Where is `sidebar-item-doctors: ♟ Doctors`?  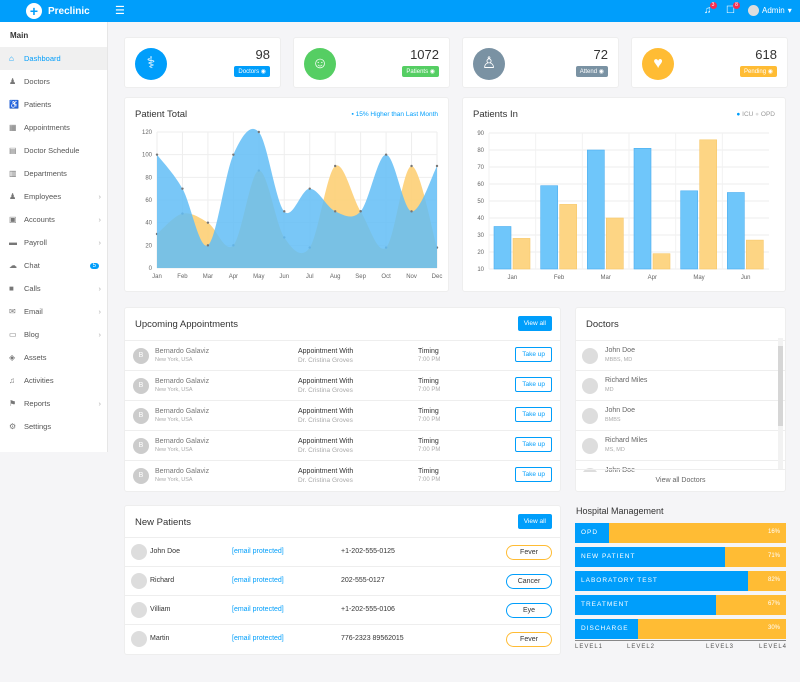
sidebar-item-doctors: ♟ Doctors is located at coordinates (29, 81).